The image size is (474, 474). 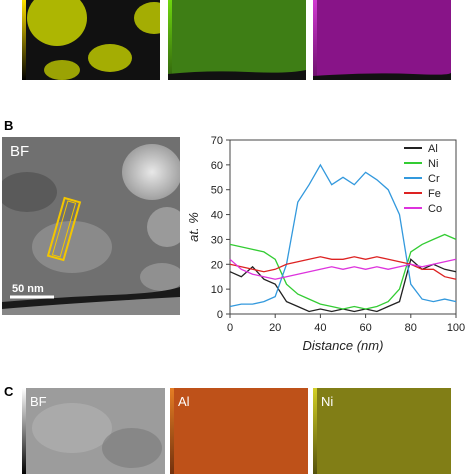 I want to click on y-tick-label: 10, so click(x=217, y=290).